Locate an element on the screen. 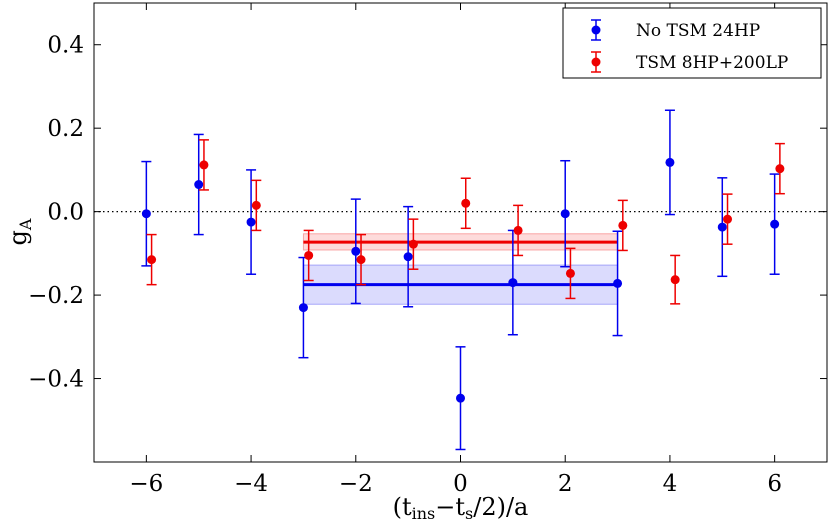  x-tick-label: 2 is located at coordinates (565, 484).